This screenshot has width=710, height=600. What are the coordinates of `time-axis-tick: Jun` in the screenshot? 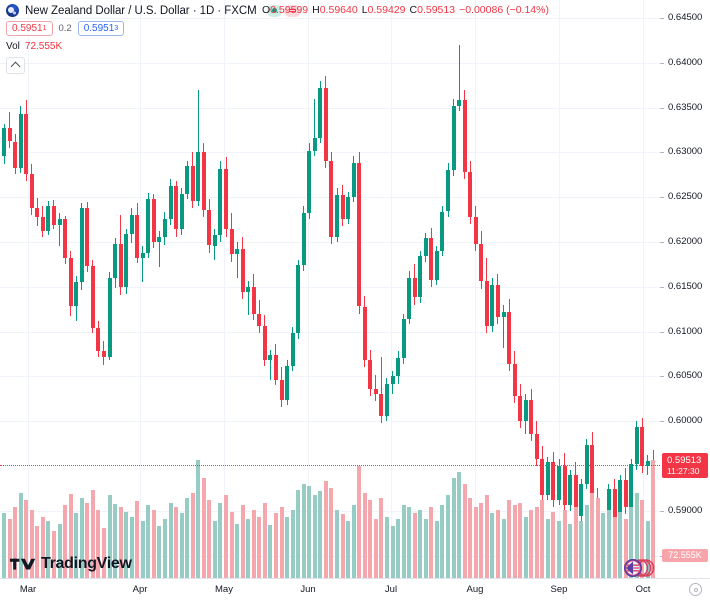 It's located at (308, 589).